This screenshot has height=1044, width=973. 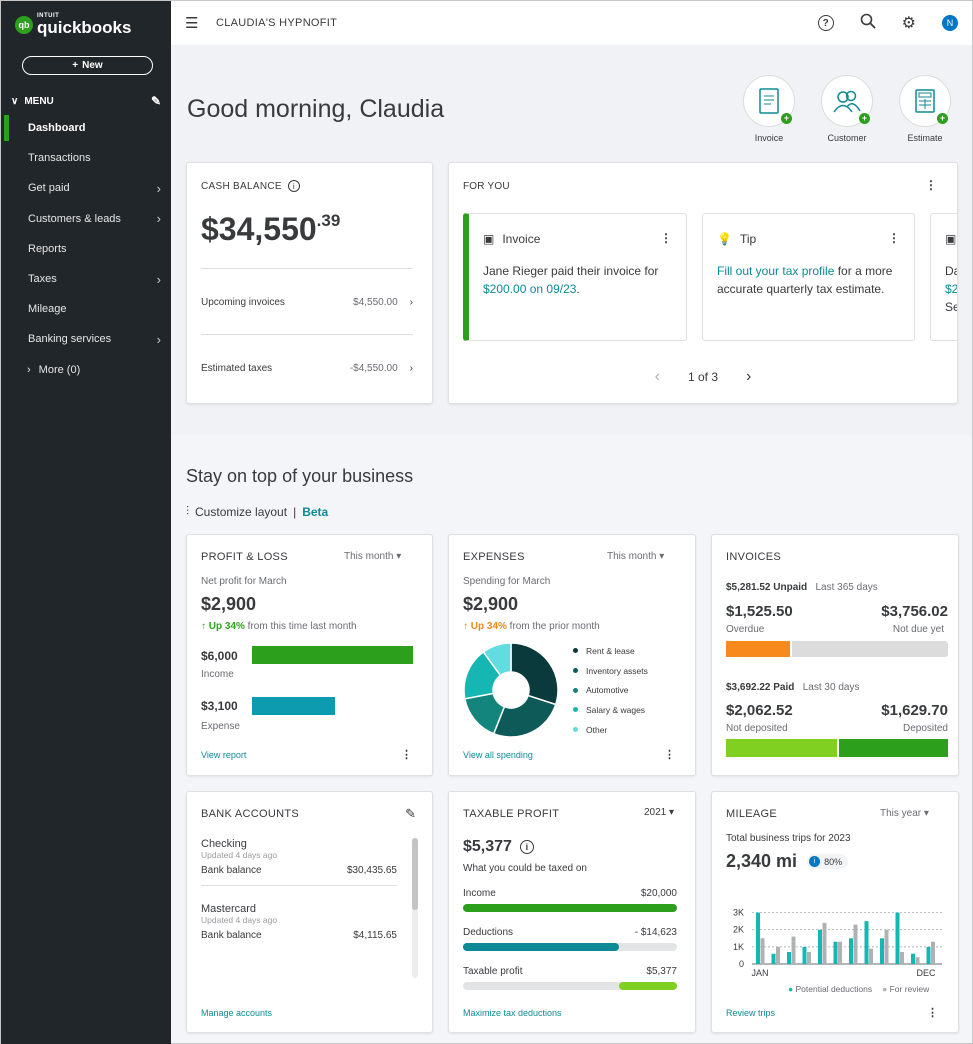 What do you see at coordinates (86, 101) in the screenshot?
I see `menu-header: ∨ MENU ✎` at bounding box center [86, 101].